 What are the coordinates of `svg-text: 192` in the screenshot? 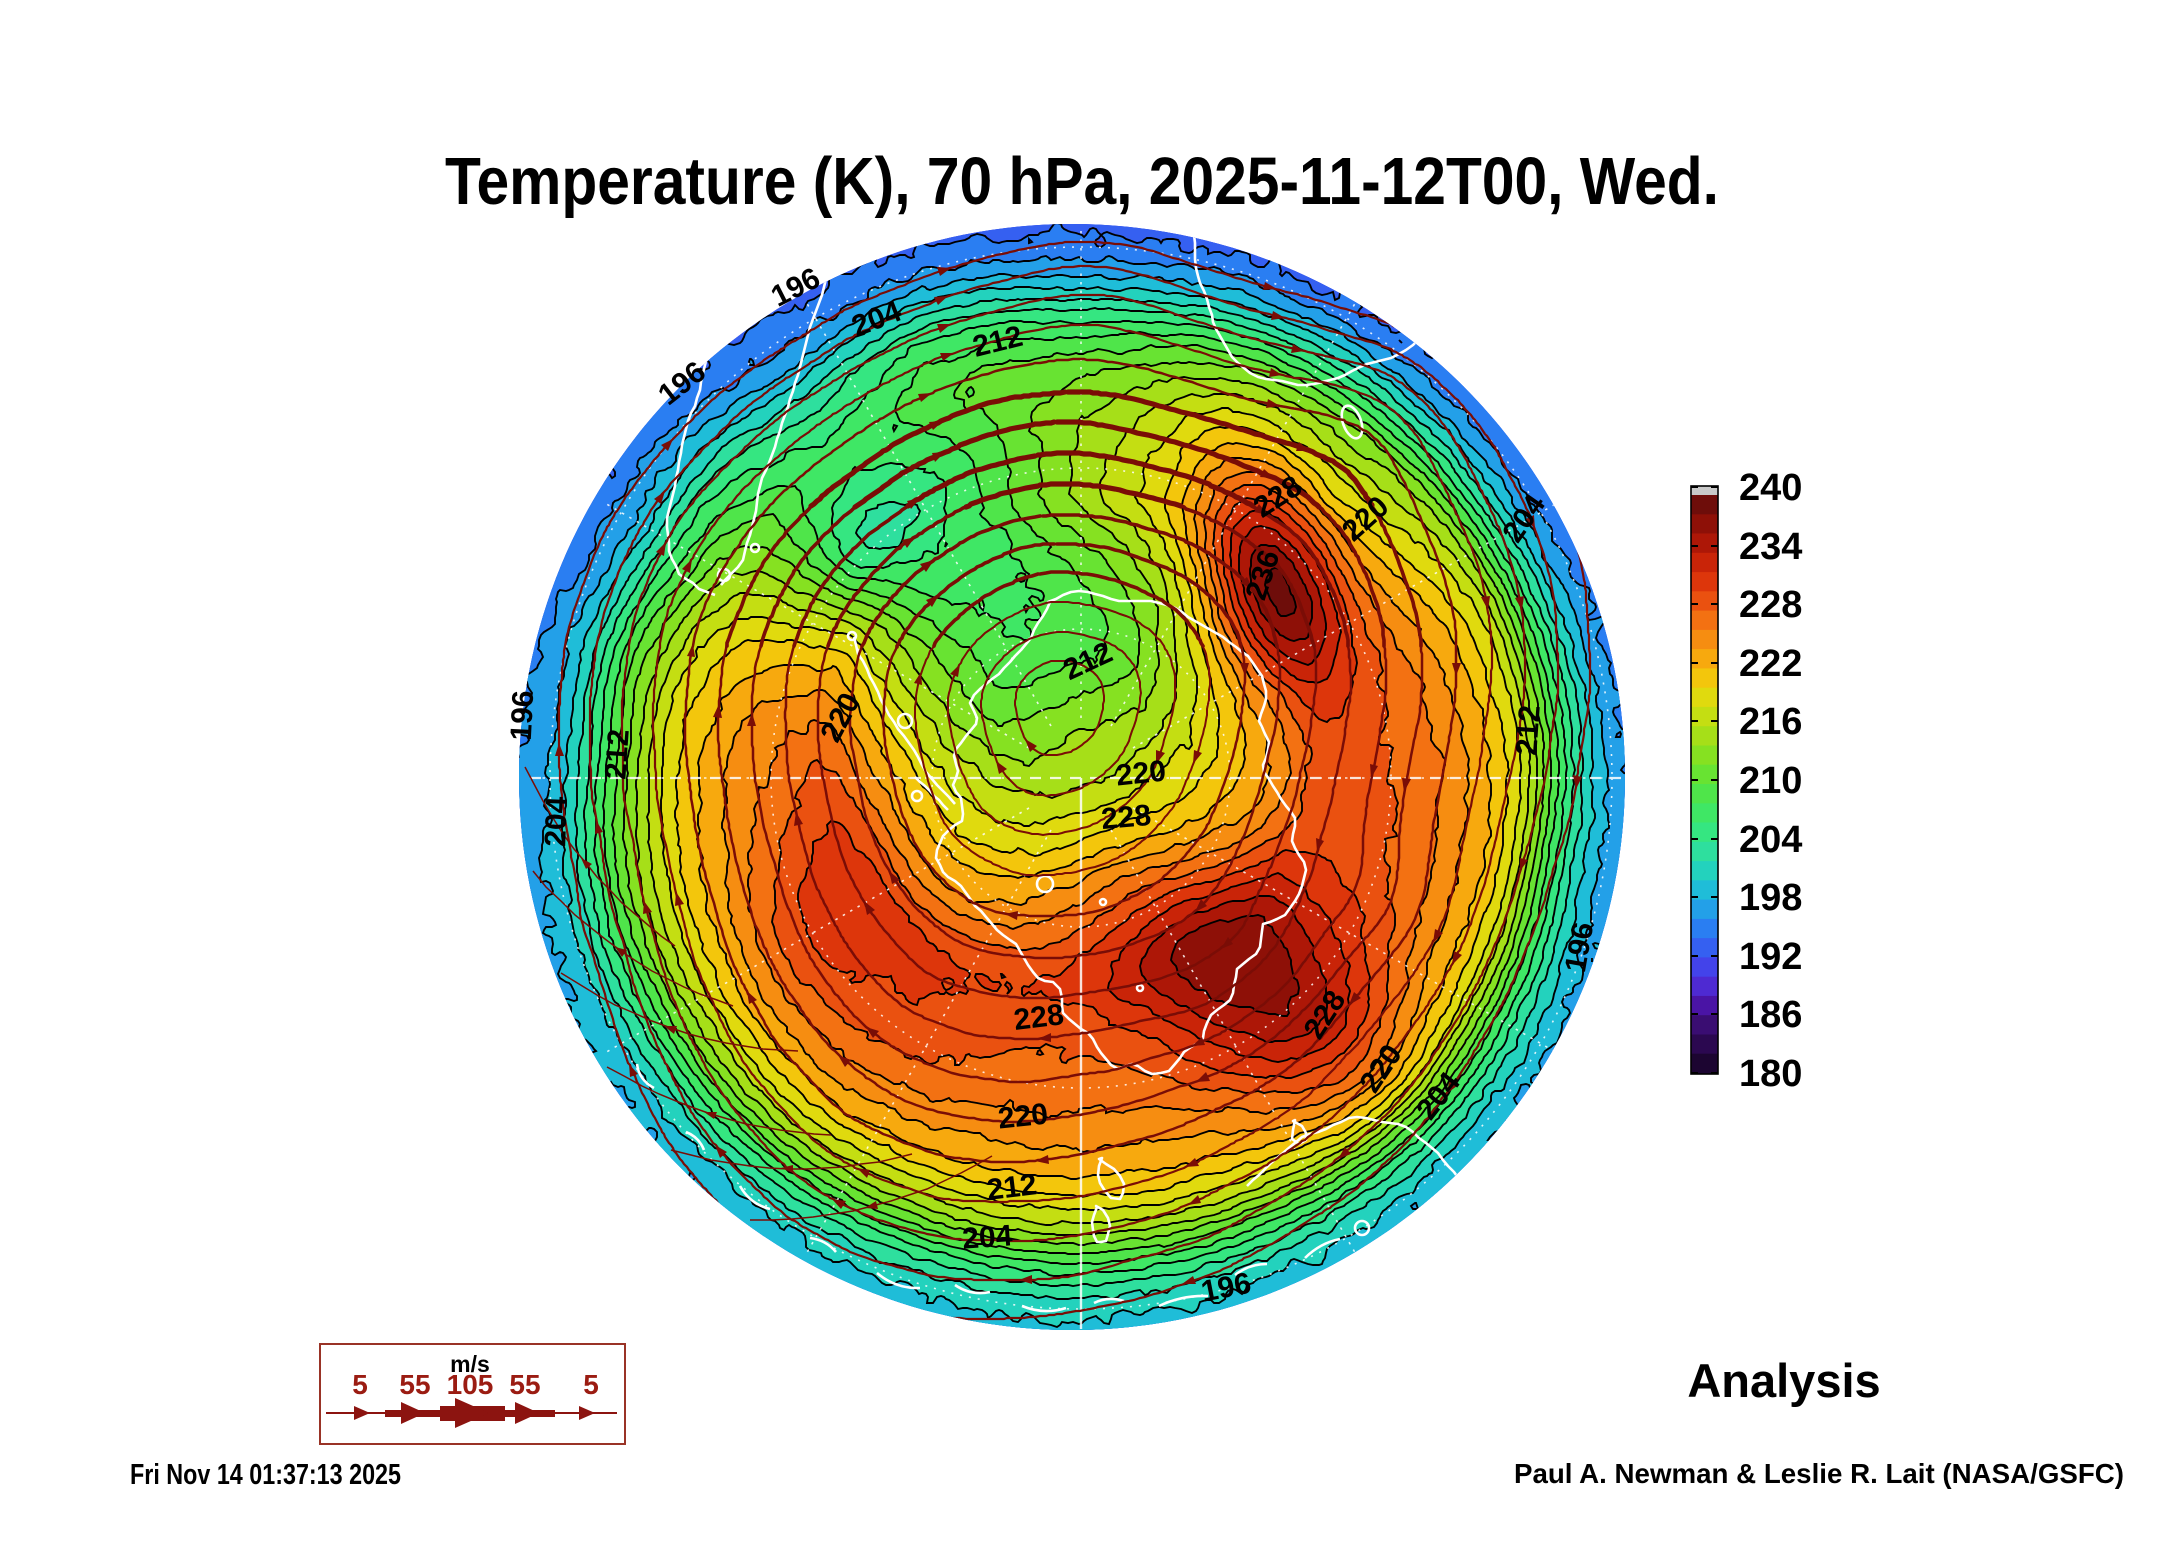 It's located at (1770, 957).